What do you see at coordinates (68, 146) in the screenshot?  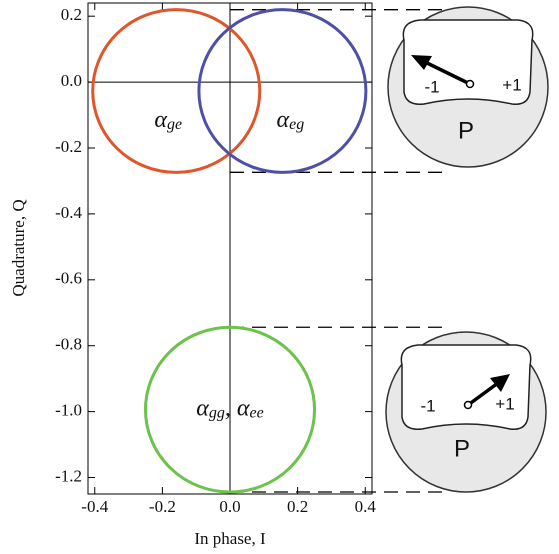 I see `y-tick-label: -0.2` at bounding box center [68, 146].